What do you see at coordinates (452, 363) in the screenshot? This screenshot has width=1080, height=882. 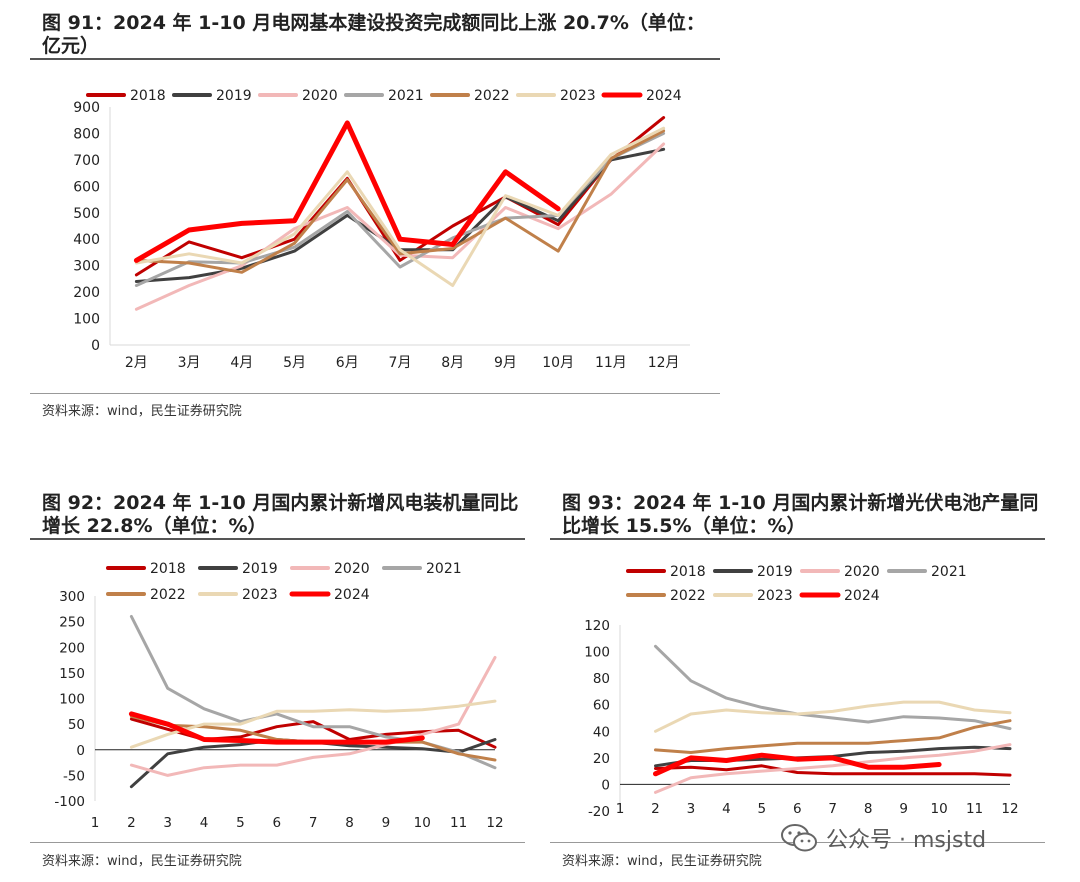 I see `x-tick-label: 8月` at bounding box center [452, 363].